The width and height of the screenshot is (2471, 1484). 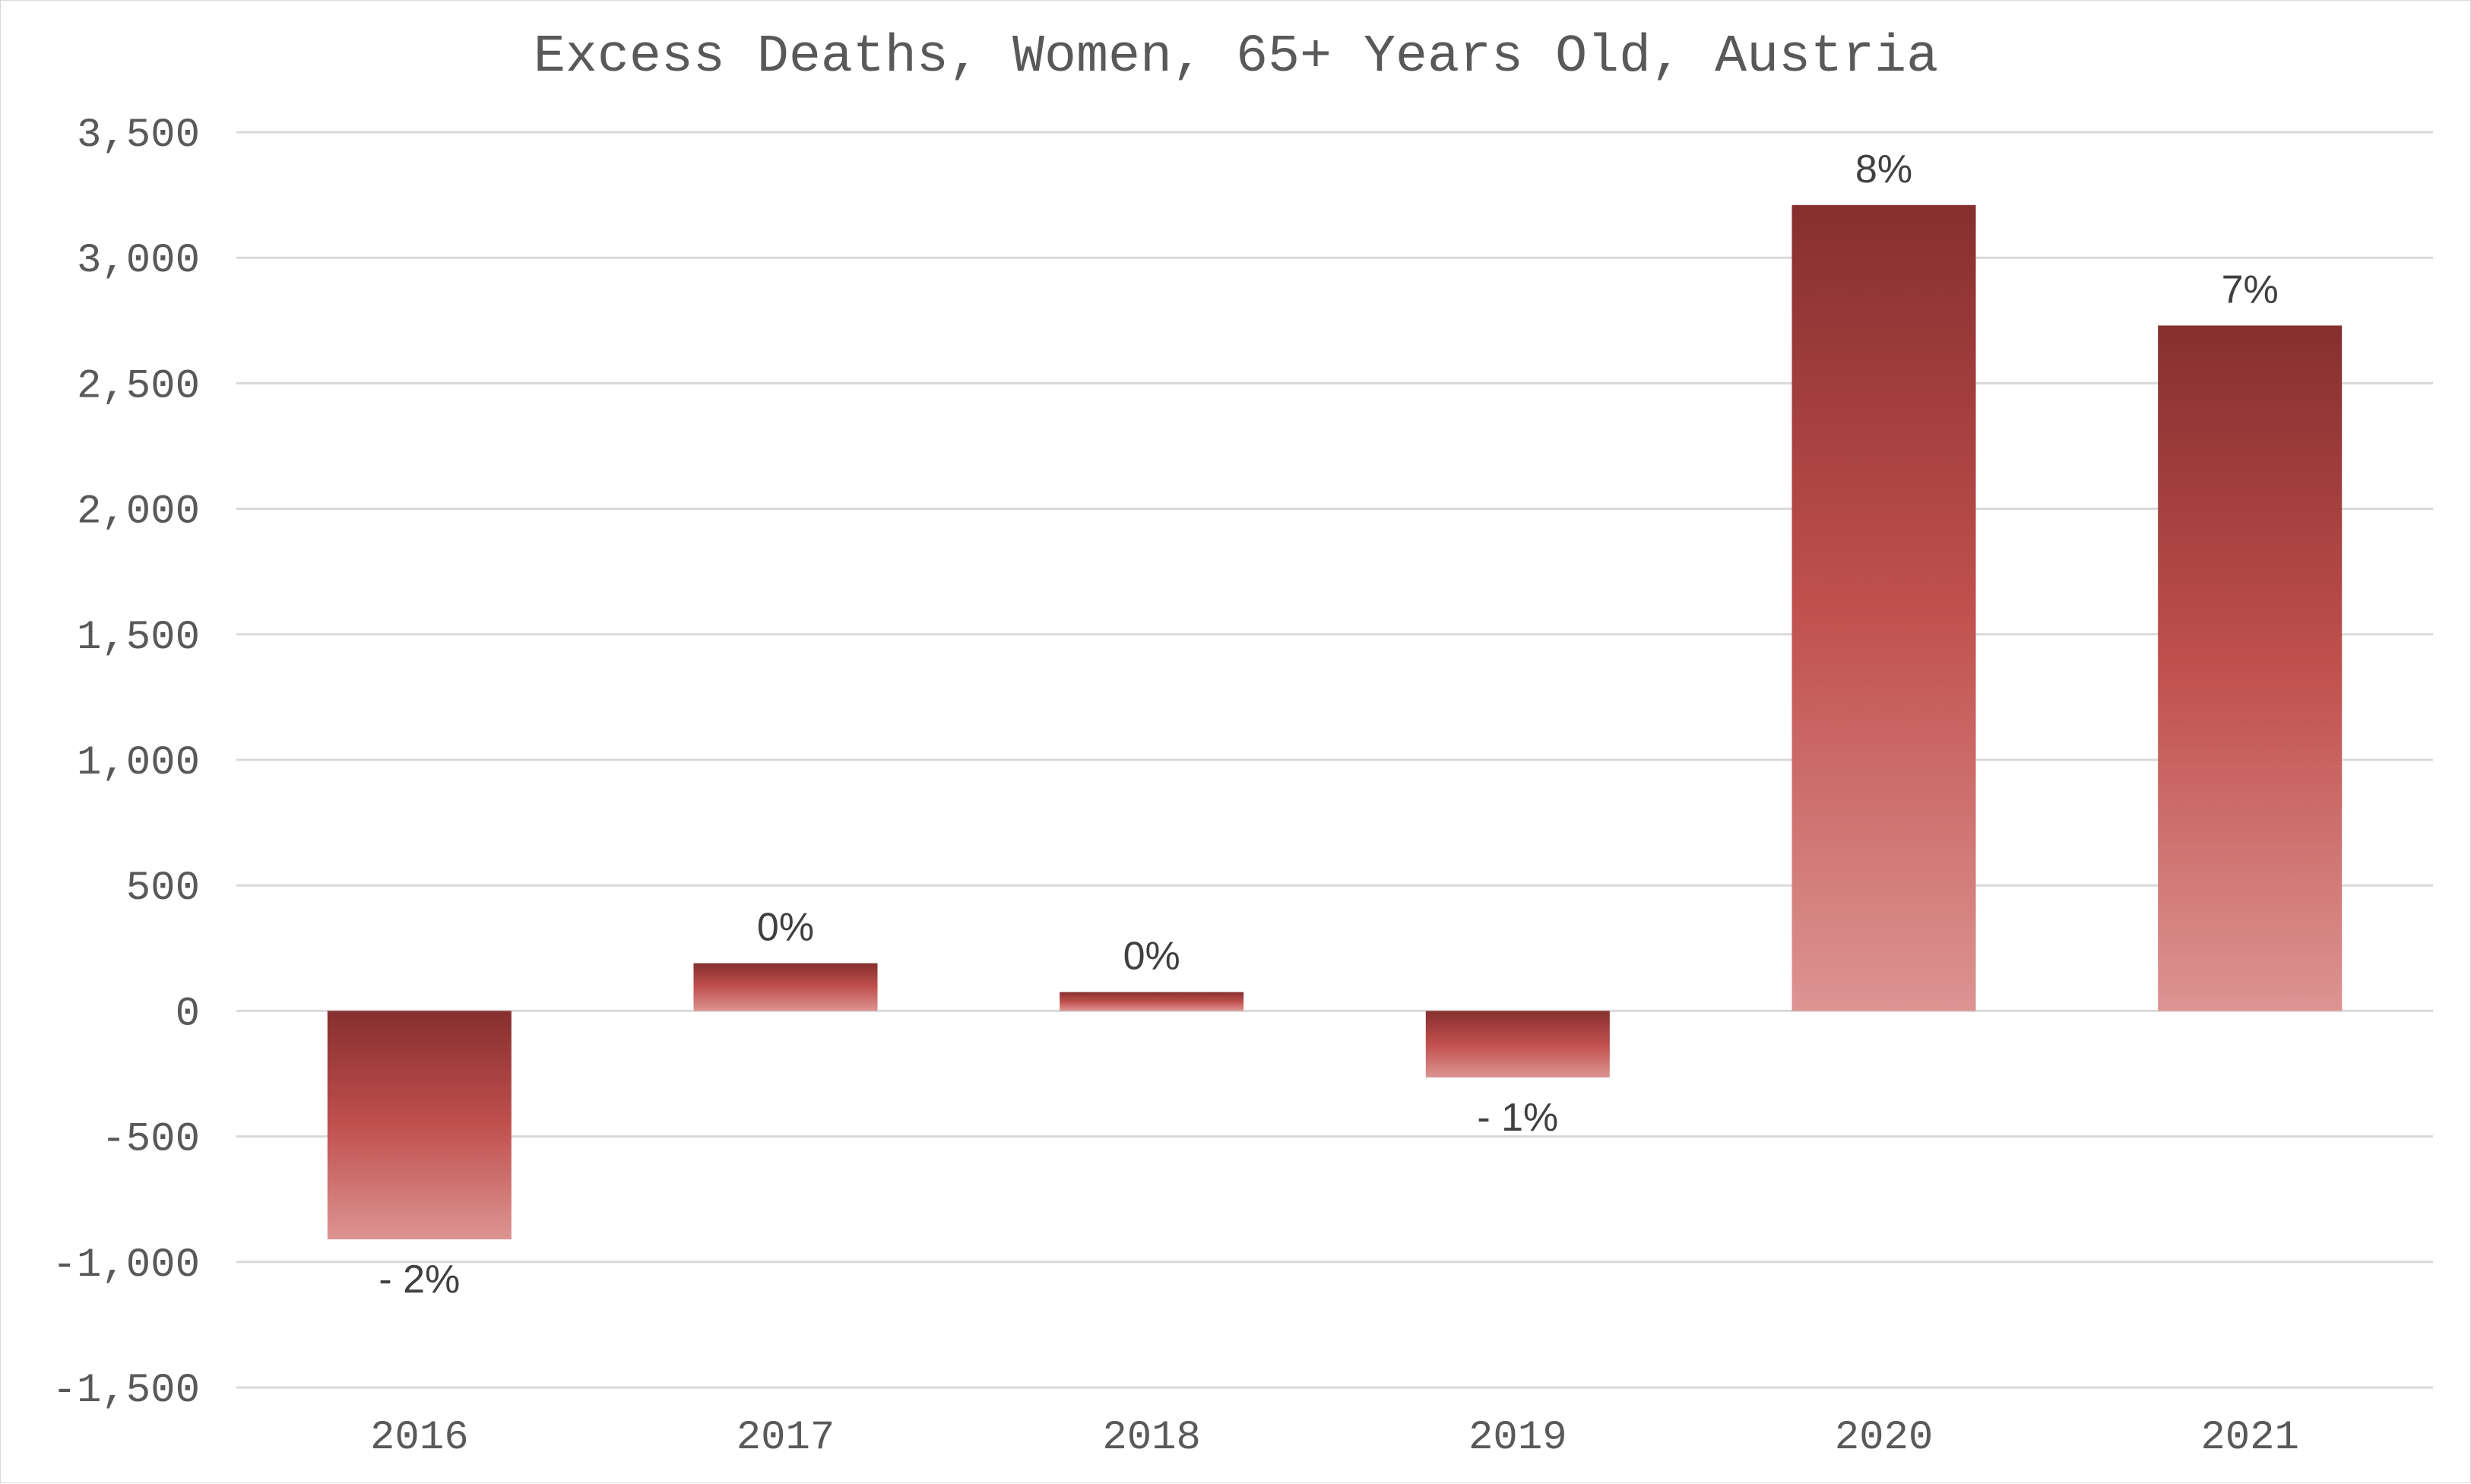 What do you see at coordinates (150, 1140) in the screenshot?
I see `y-tick-label: -500` at bounding box center [150, 1140].